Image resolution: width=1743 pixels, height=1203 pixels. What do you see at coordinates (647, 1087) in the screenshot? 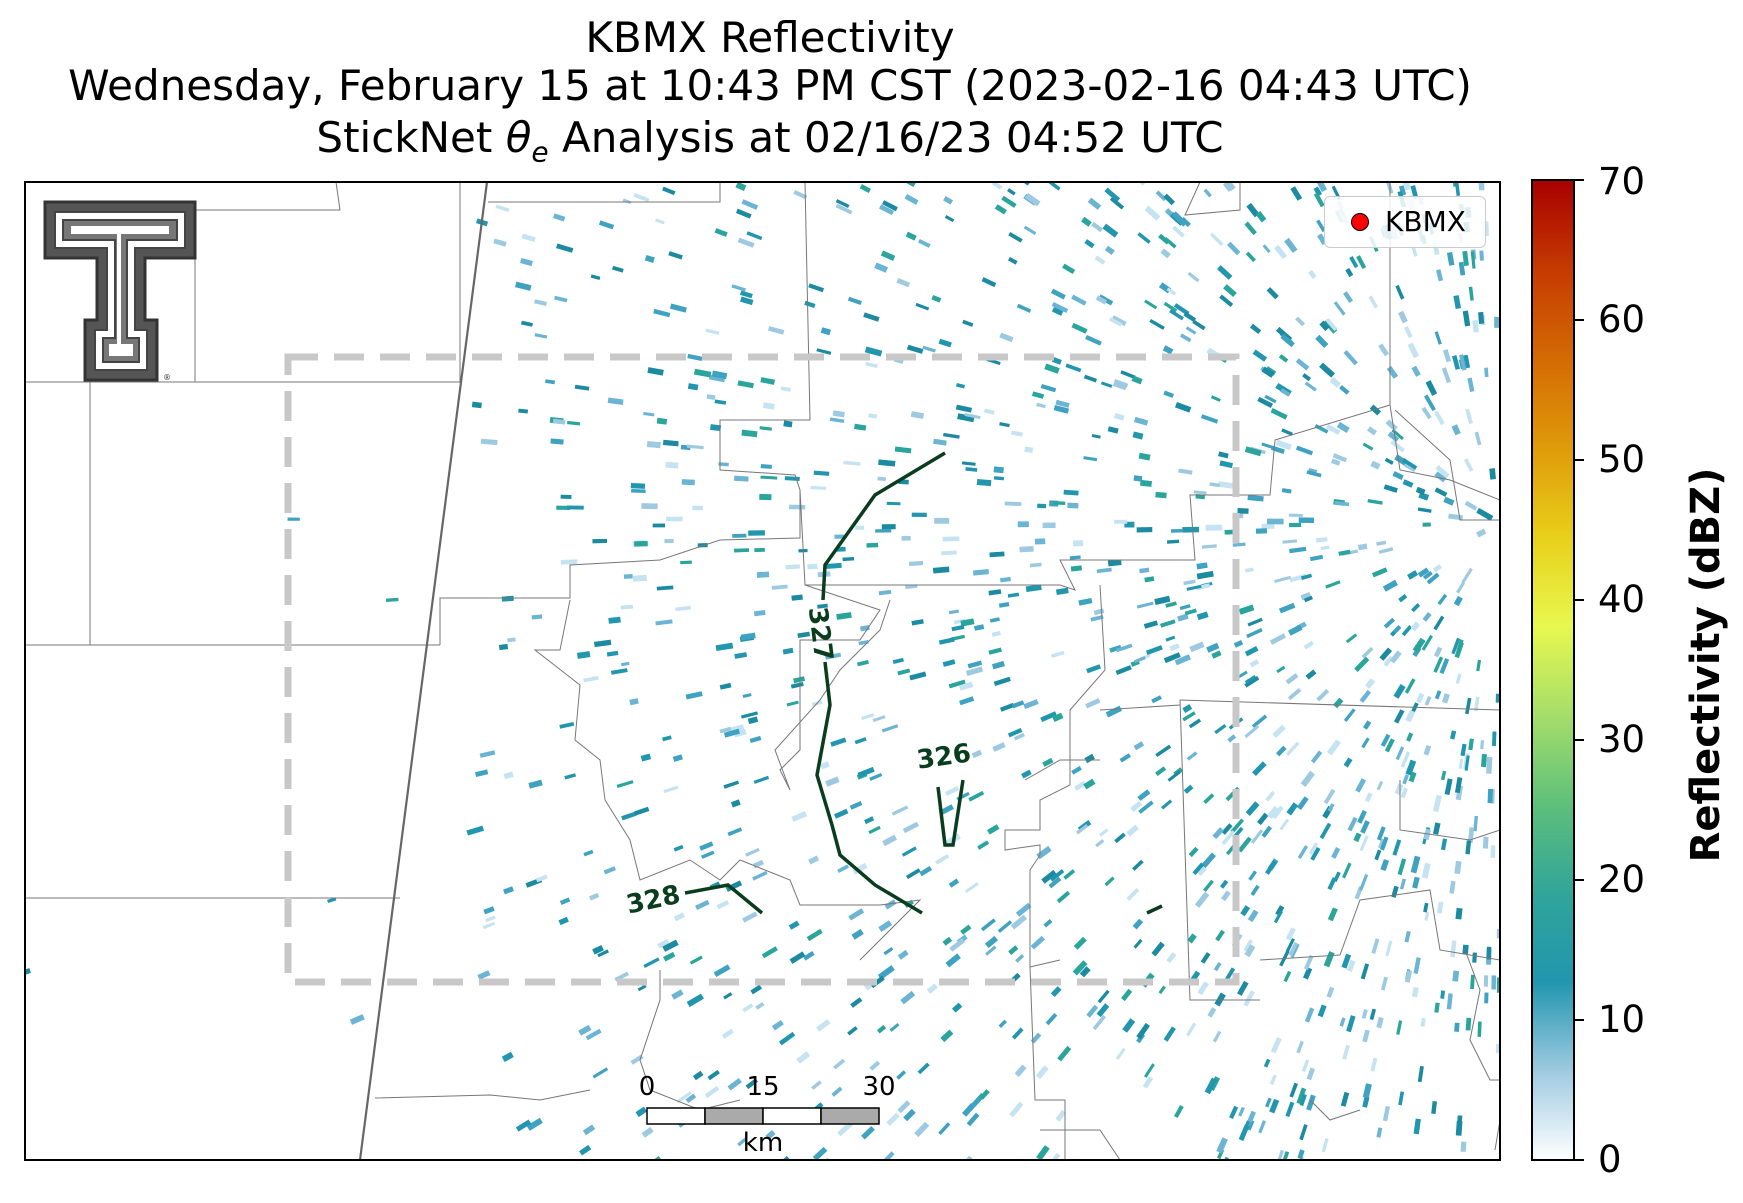
I see `scale-label-0: 0` at bounding box center [647, 1087].